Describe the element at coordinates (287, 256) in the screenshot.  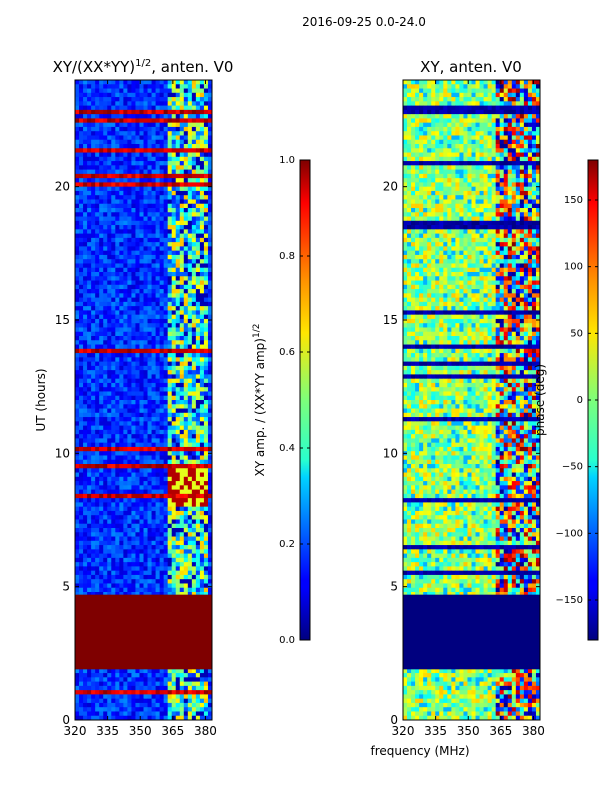
I see `colorbar-tick-label: 0.8` at that location.